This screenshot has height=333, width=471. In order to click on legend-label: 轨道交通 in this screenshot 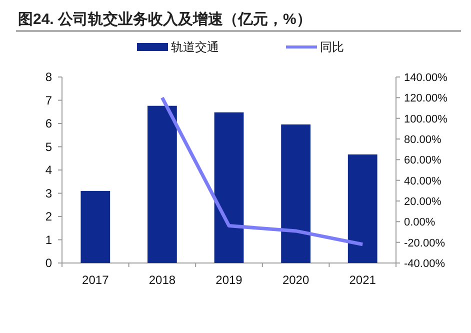, I will do `click(195, 47)`.